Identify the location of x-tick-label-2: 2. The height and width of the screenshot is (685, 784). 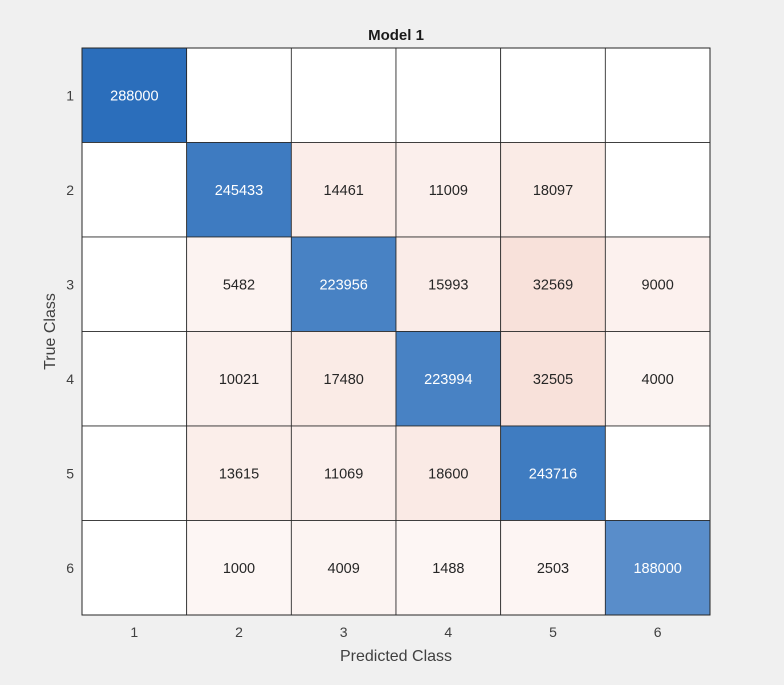
(239, 632).